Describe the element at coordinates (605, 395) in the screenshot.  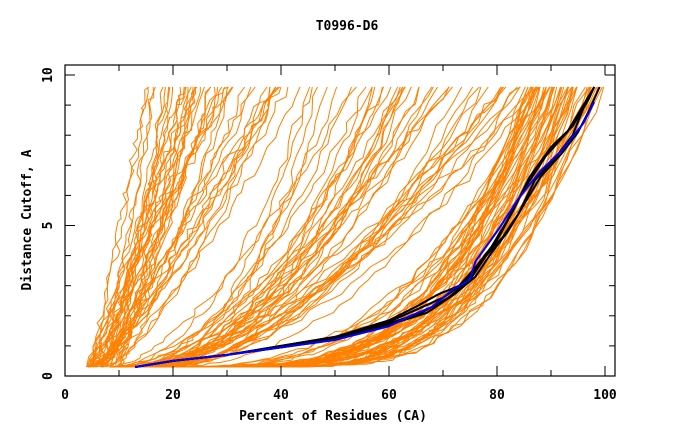
I see `x-tick-label: 100` at that location.